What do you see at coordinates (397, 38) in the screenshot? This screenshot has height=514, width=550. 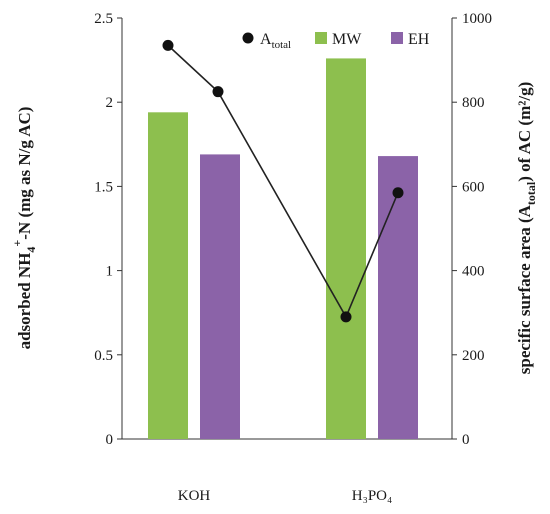 I see `legend-marker-eh` at bounding box center [397, 38].